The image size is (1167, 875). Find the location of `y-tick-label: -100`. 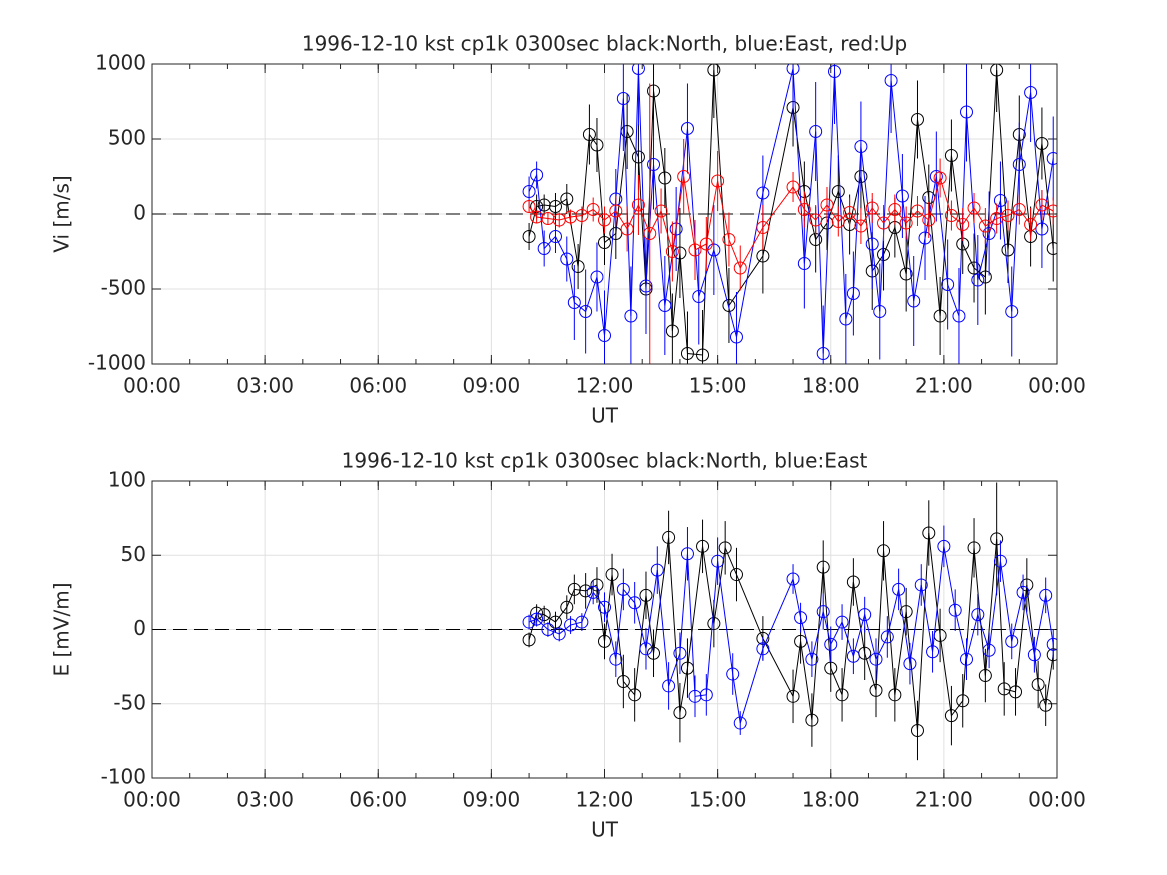

y-tick-label: -100 is located at coordinates (123, 777).